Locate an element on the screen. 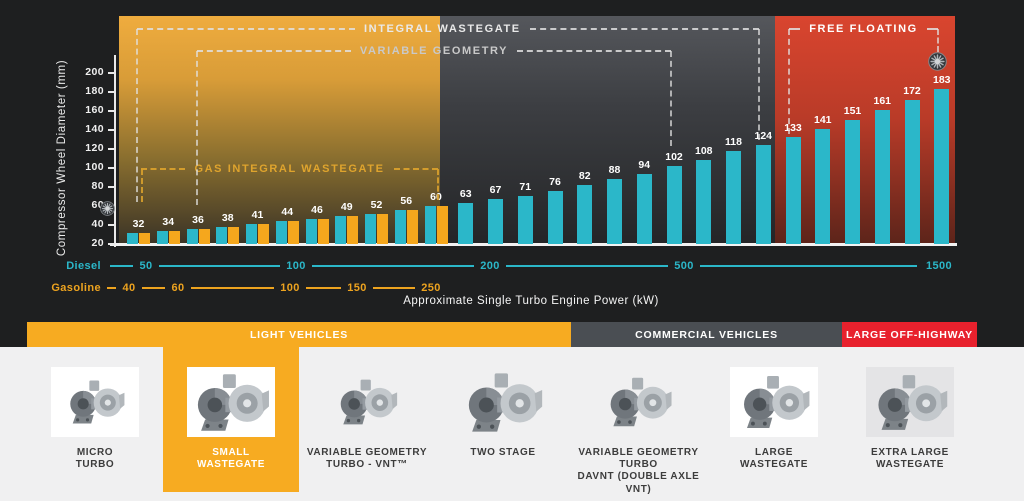 The image size is (1024, 501). bar-value-label: 67 is located at coordinates (495, 190).